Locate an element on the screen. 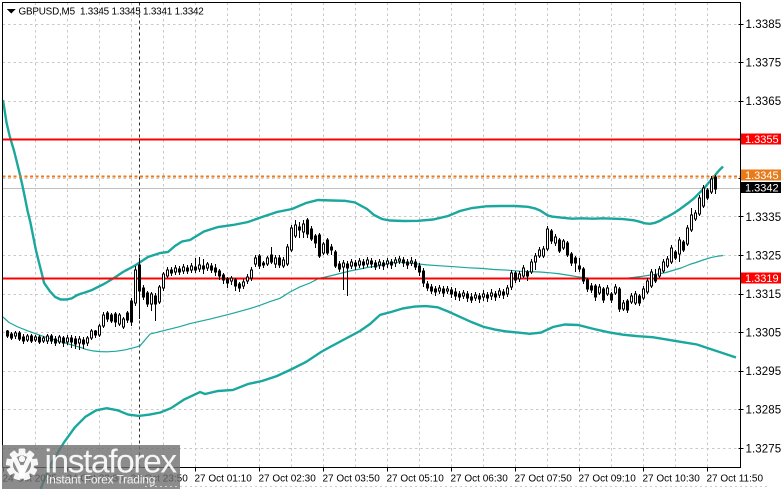 The height and width of the screenshot is (494, 781). svg-text: 27 Oct 07:50 is located at coordinates (544, 479).